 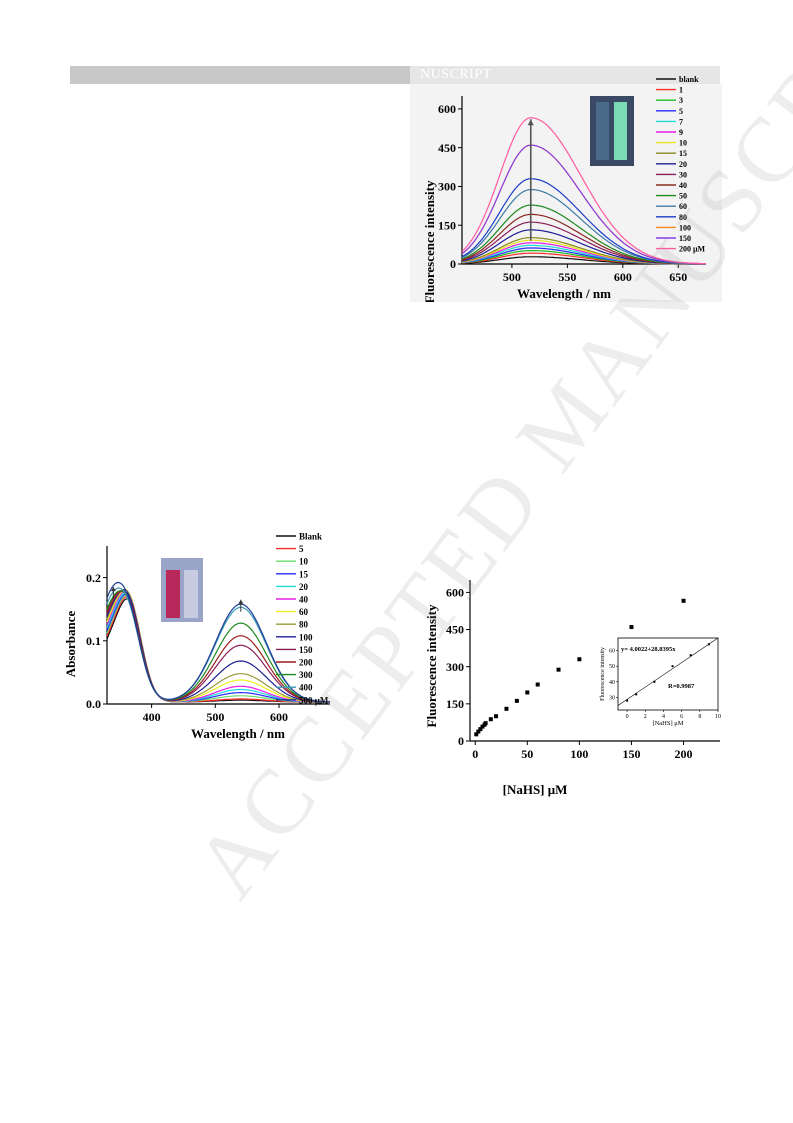 I want to click on legend-label: 60, so click(x=304, y=612).